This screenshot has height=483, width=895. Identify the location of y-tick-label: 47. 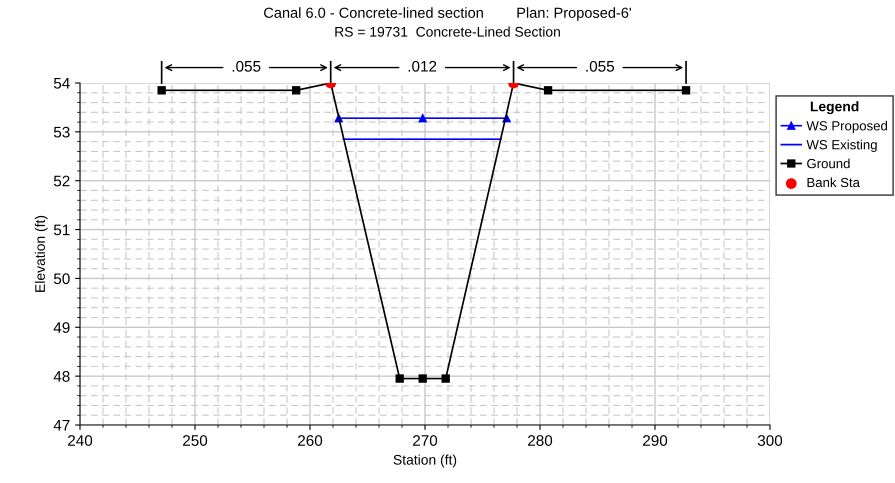
(62, 425).